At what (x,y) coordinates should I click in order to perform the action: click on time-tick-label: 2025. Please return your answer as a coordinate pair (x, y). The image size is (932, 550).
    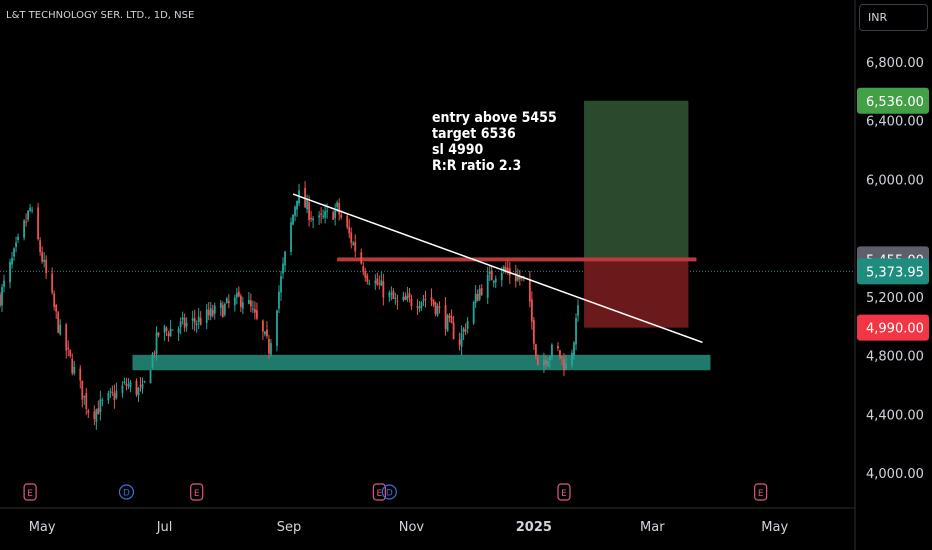
    Looking at the image, I should click on (534, 527).